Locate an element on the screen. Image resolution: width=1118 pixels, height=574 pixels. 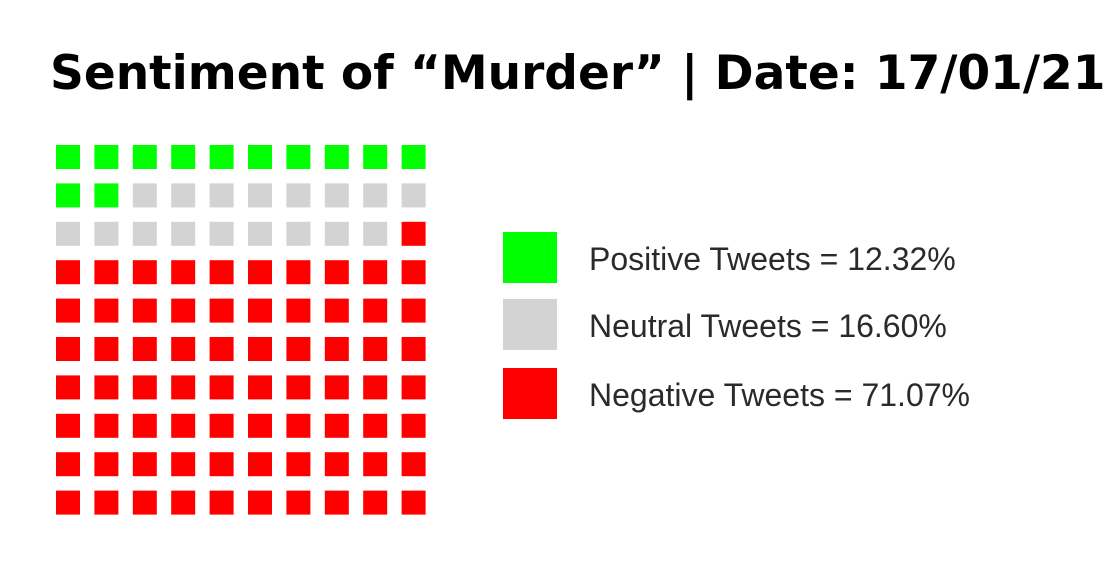
legend-swatch-neutral is located at coordinates (530, 324).